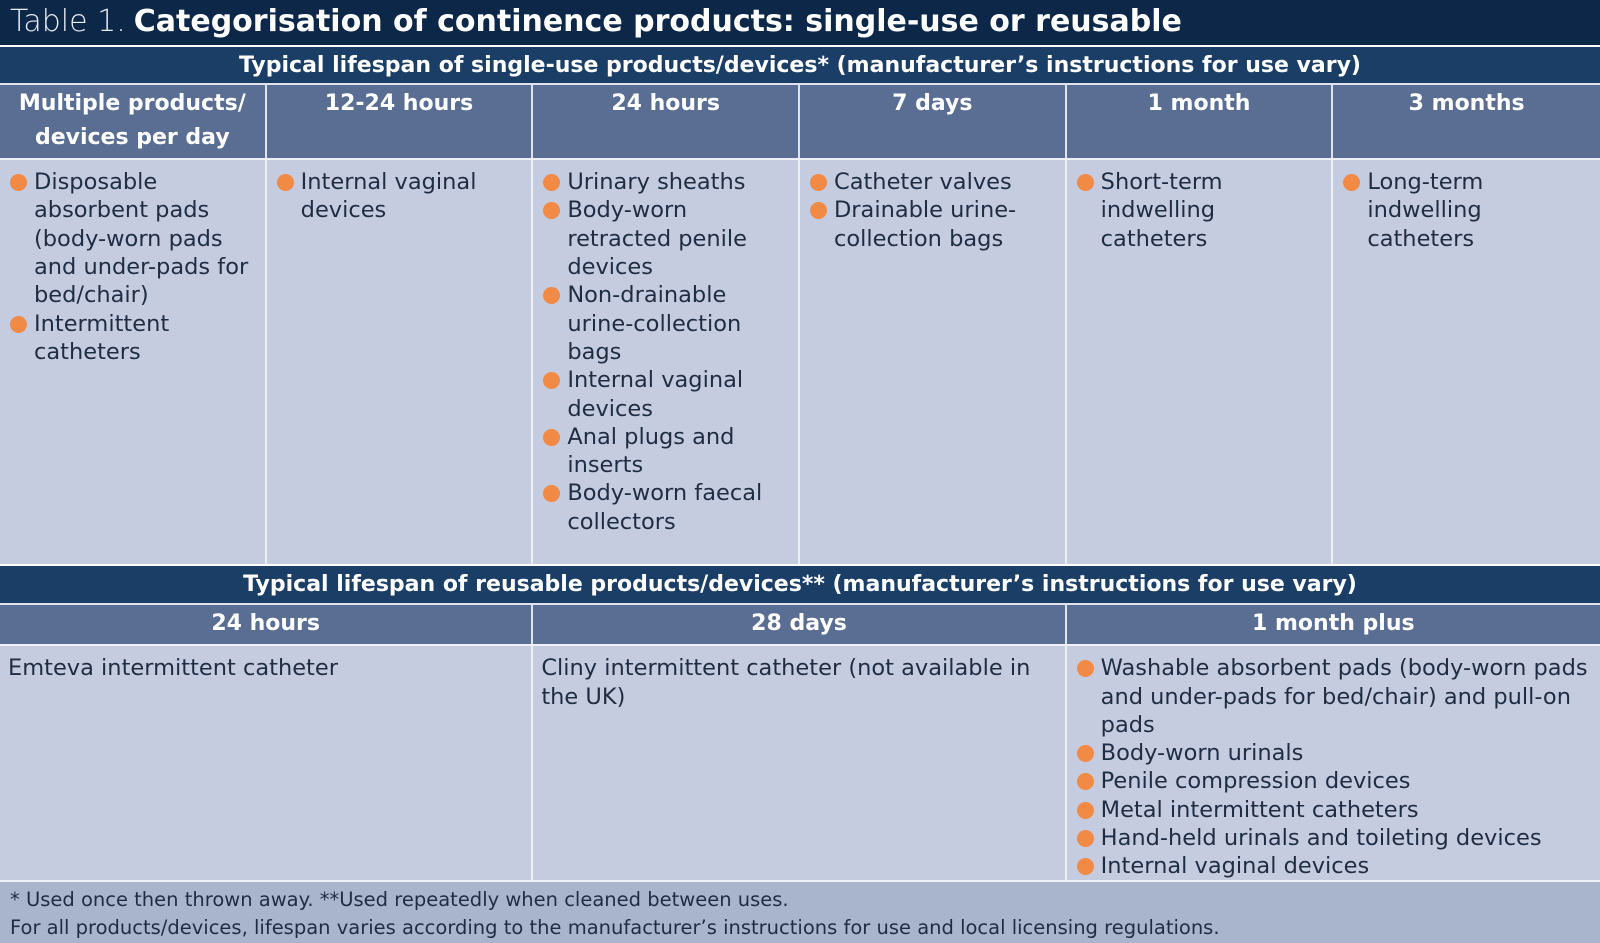 The width and height of the screenshot is (1600, 943). What do you see at coordinates (1333, 624) in the screenshot?
I see `column-header: 1 month plus` at bounding box center [1333, 624].